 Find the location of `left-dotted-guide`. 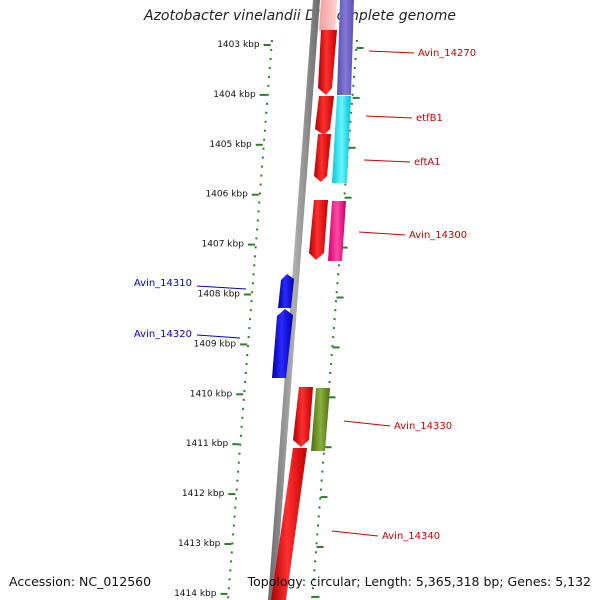

left-dotted-guide is located at coordinates (250, 319).